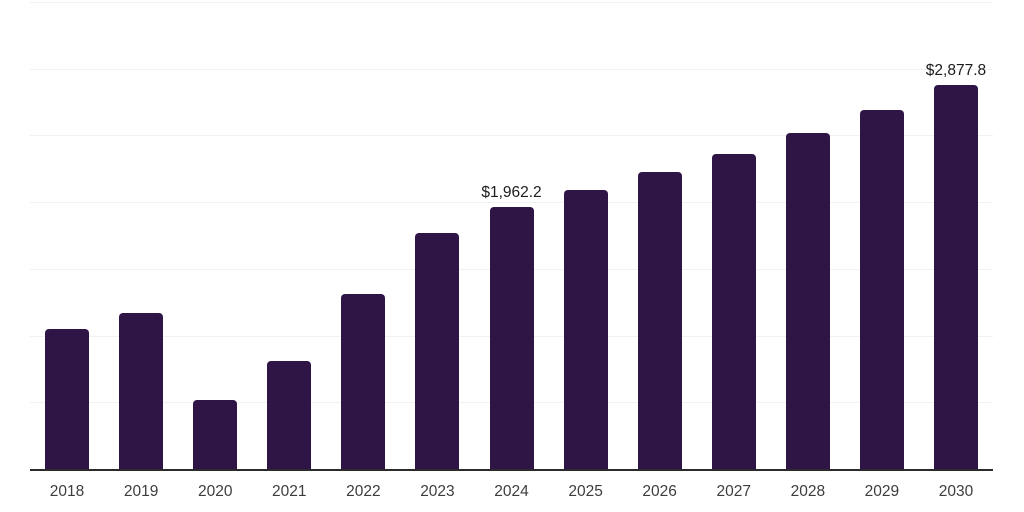 The image size is (1024, 512). Describe the element at coordinates (807, 301) in the screenshot. I see `bar-2028` at that location.